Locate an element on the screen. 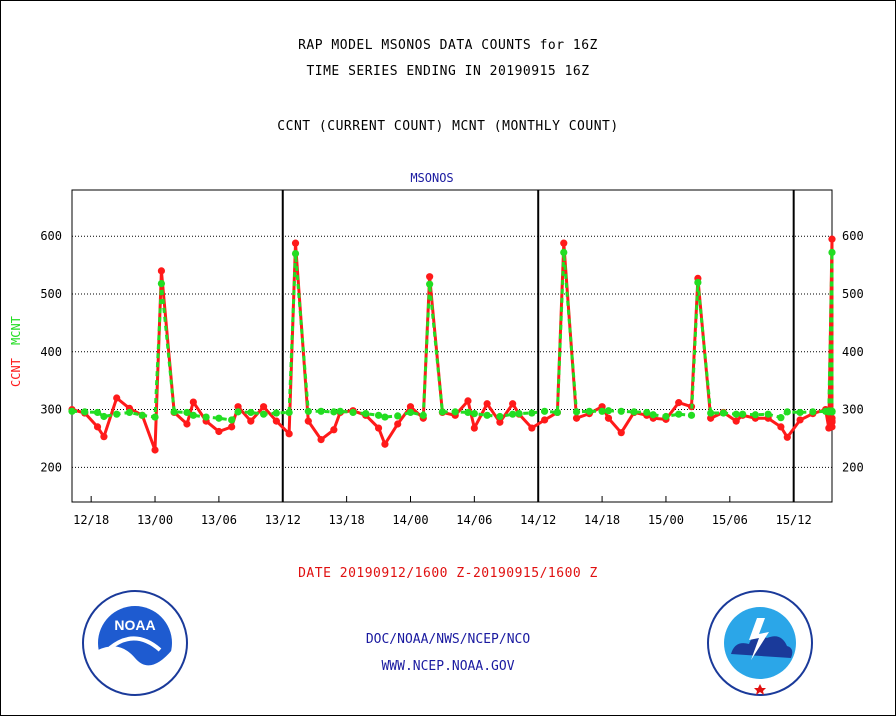 This screenshot has width=896, height=716. y-axis-label-ccnt: CCNT is located at coordinates (16, 372).